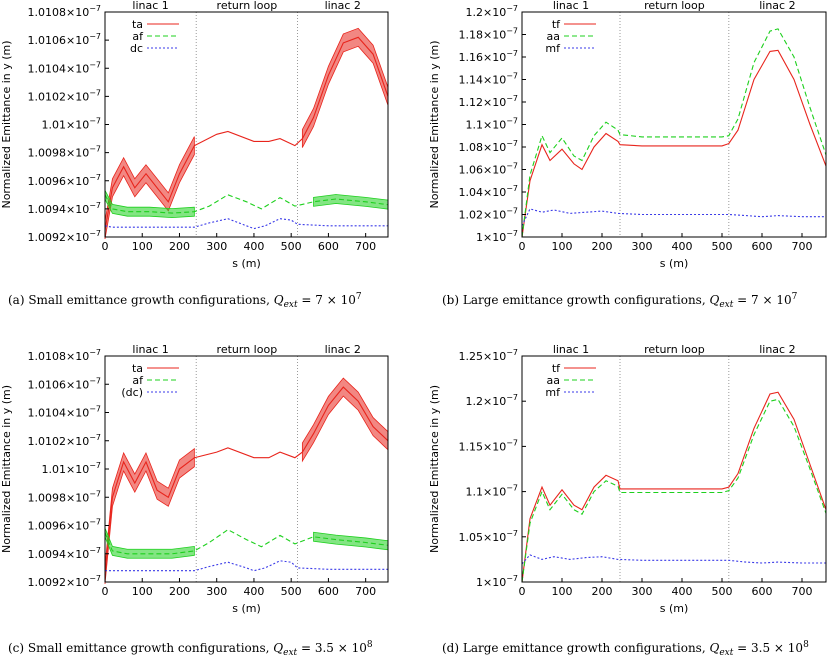 Image resolution: width=830 pixels, height=658 pixels. What do you see at coordinates (491, 124) in the screenshot?
I see `y-tick-label: 1.1×10⁻⁷` at bounding box center [491, 124].